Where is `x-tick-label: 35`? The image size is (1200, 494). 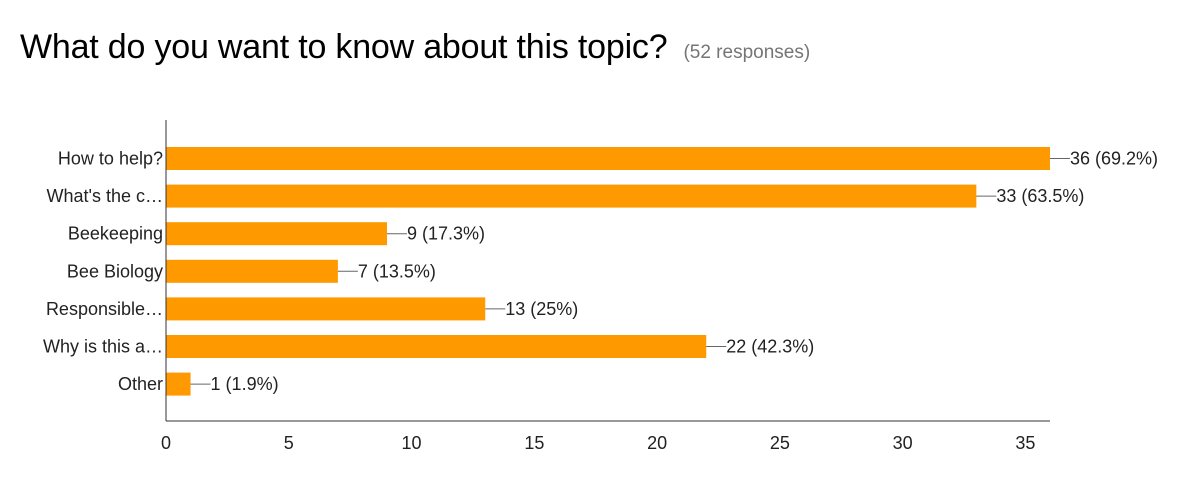
x-tick-label: 35 is located at coordinates (1025, 443).